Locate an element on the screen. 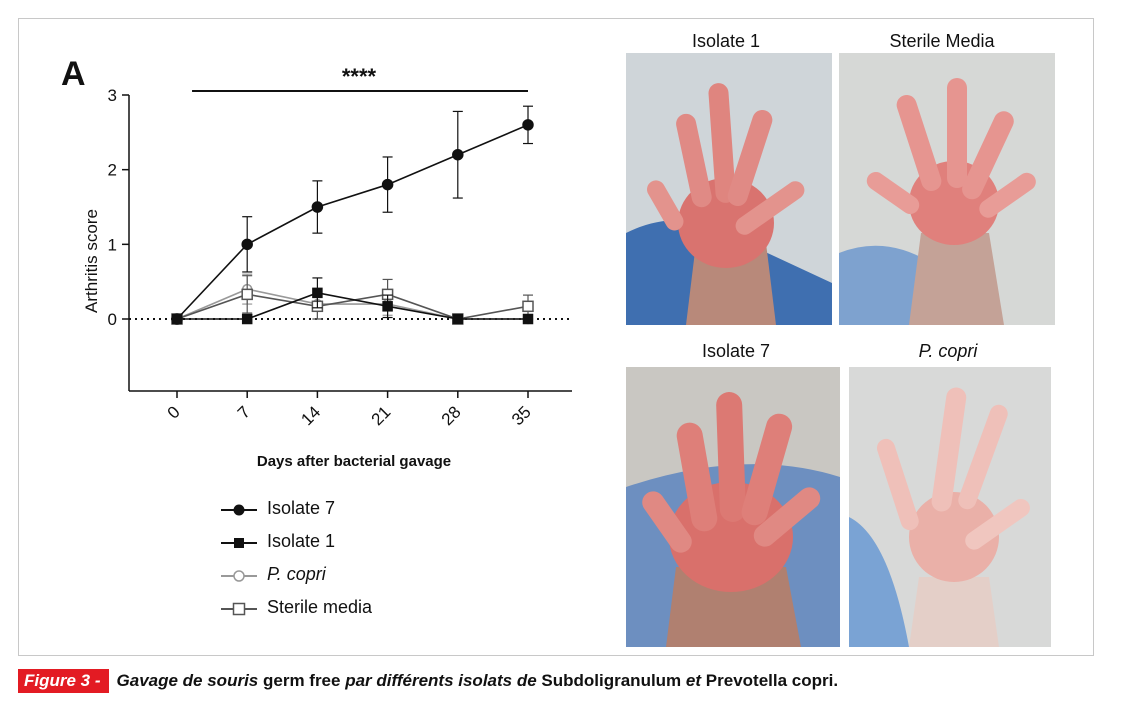 The width and height of the screenshot is (1127, 709). caption-part: germ free is located at coordinates (301, 680).